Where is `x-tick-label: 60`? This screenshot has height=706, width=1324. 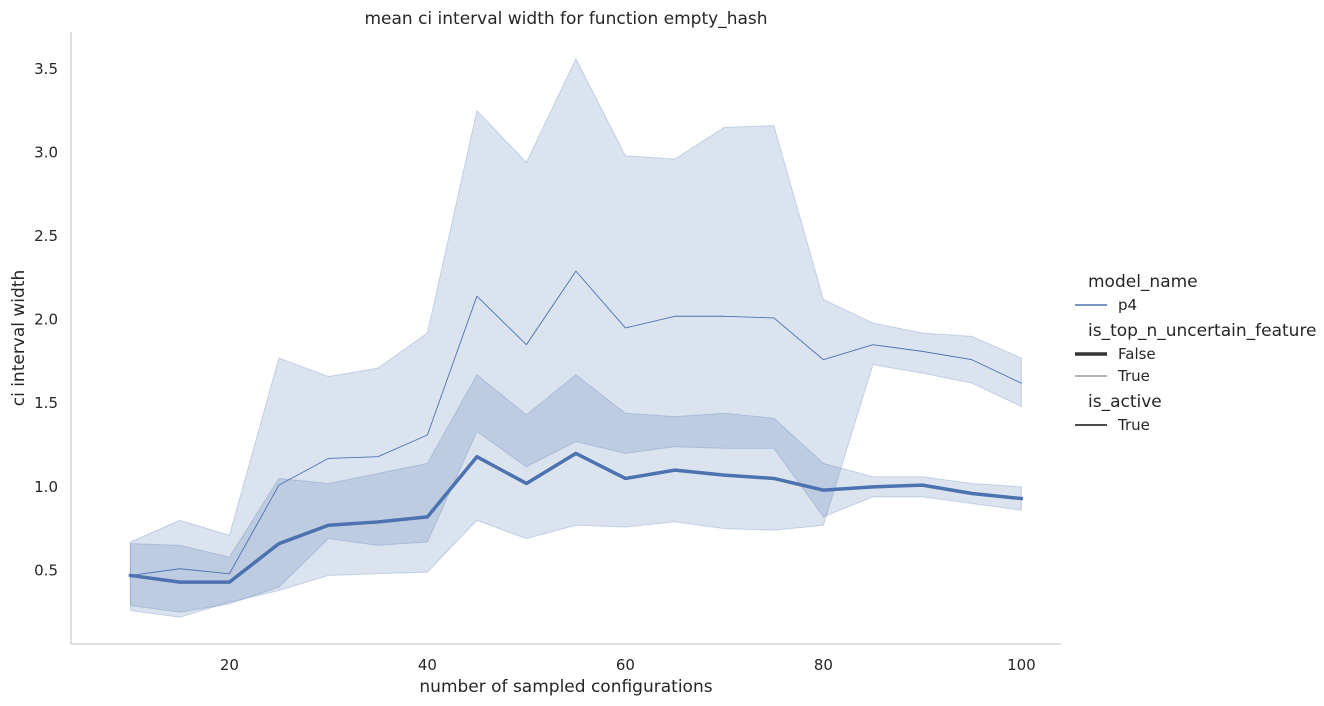 x-tick-label: 60 is located at coordinates (625, 665).